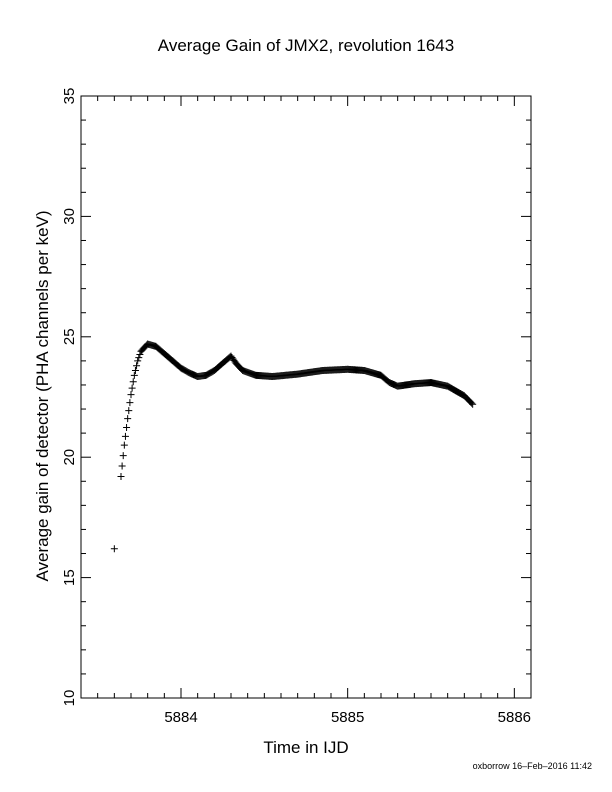 Image resolution: width=612 pixels, height=792 pixels. Describe the element at coordinates (69, 336) in the screenshot. I see `y-tick-label: 25` at that location.